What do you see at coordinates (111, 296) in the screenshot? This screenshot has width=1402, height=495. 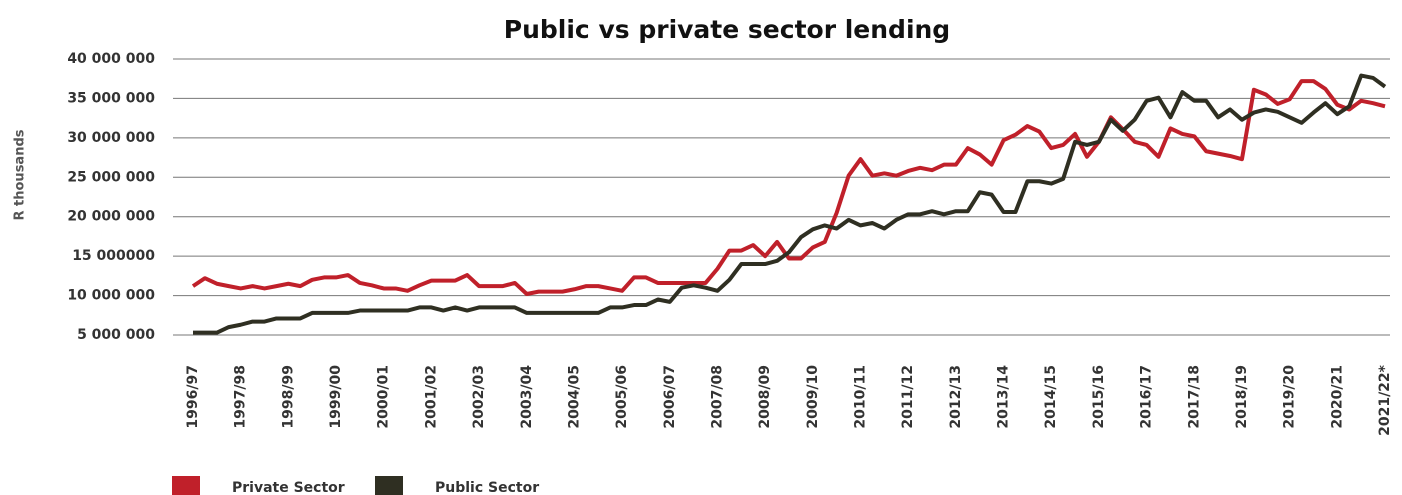 I see `y-tick-label: 10 000 000` at bounding box center [111, 296].